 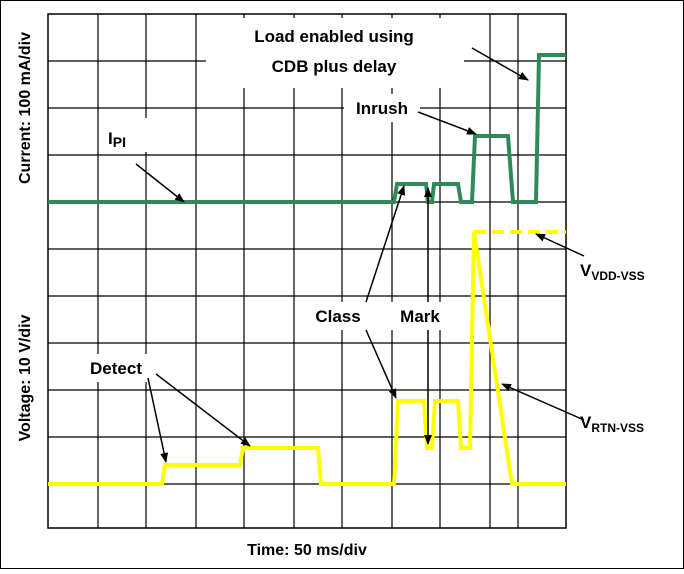 I want to click on annotation: VVDD-VSS, so click(x=612, y=272).